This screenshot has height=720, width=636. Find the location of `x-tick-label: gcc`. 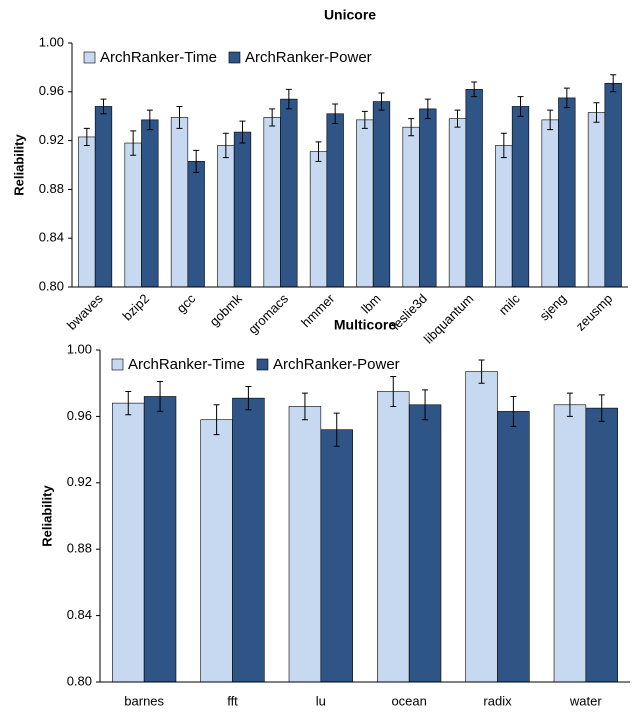

x-tick-label: gcc is located at coordinates (185, 303).